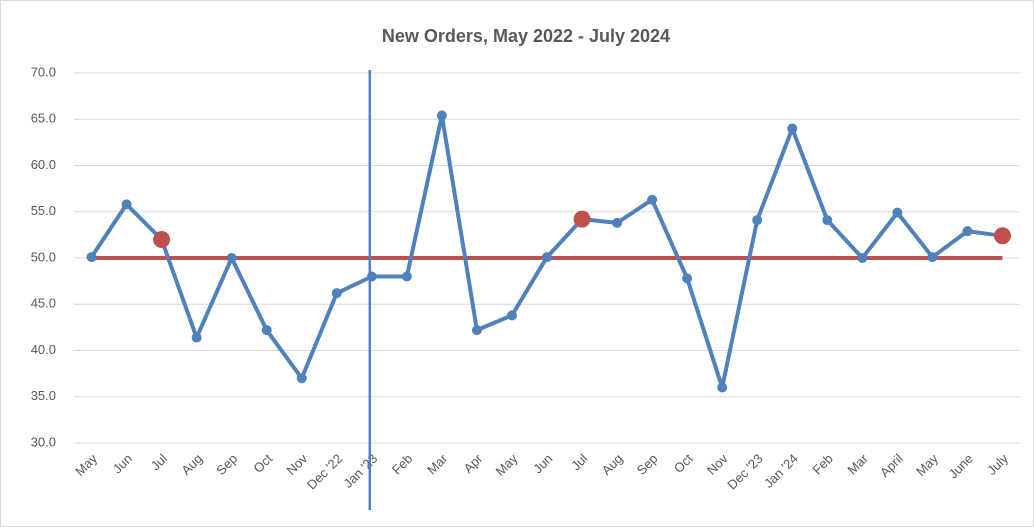 The height and width of the screenshot is (527, 1034). Describe the element at coordinates (43, 71) in the screenshot. I see `y-tick-label: 70.0` at that location.